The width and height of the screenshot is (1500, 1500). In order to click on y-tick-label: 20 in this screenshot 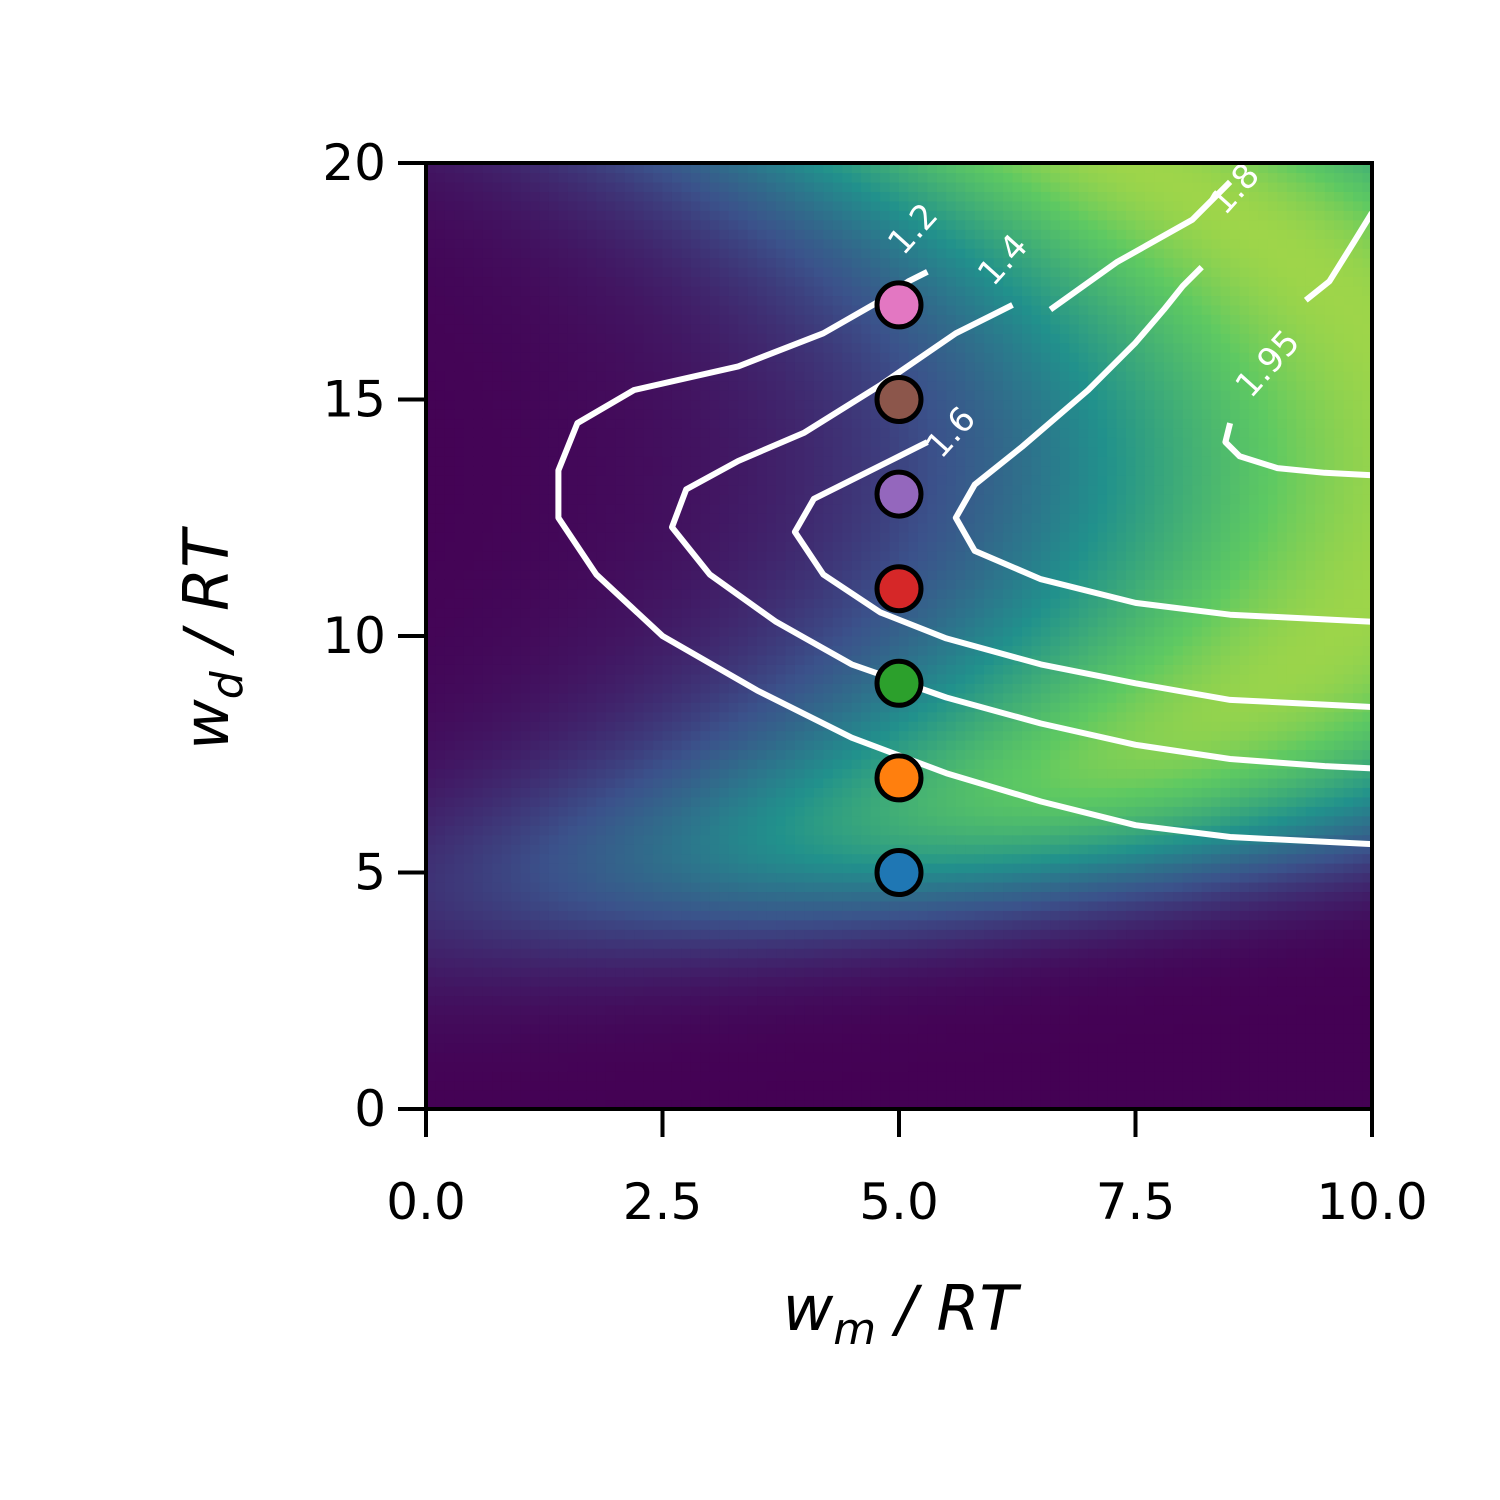, I will do `click(354, 163)`.